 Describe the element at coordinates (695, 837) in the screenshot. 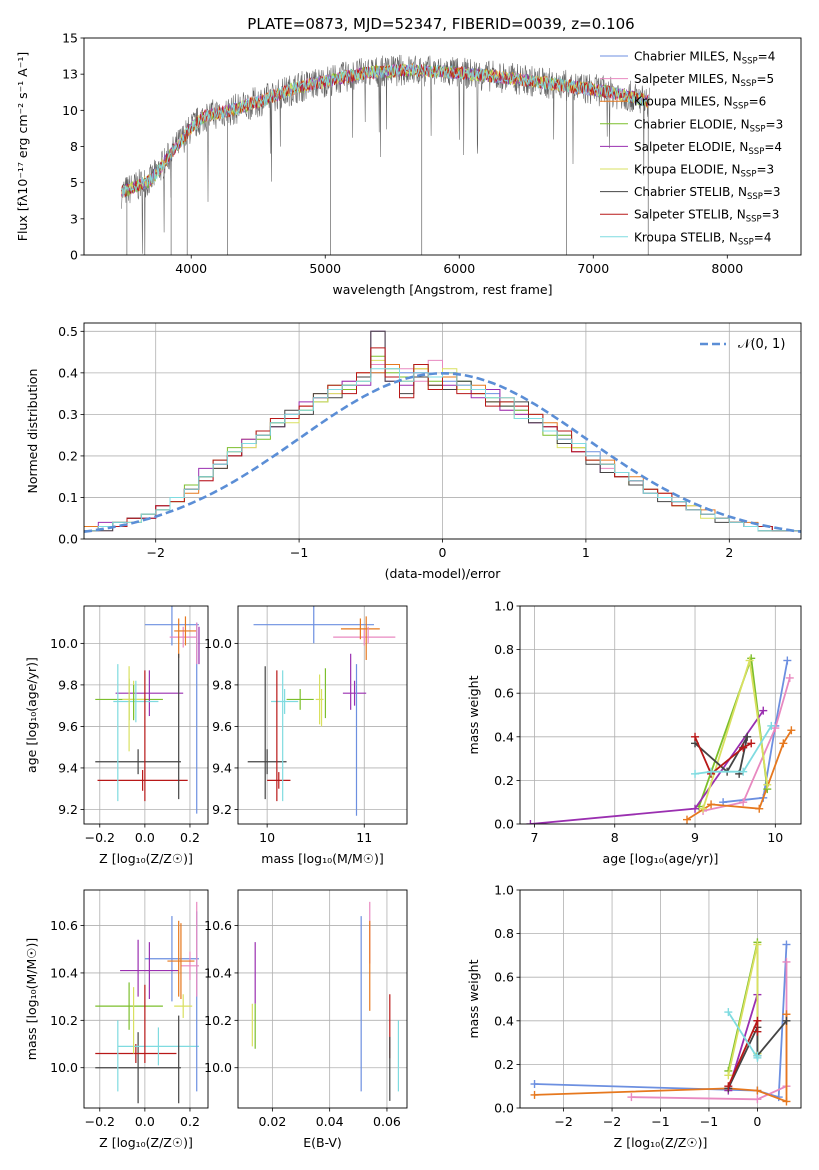

I see `x-tick-label: 9` at that location.